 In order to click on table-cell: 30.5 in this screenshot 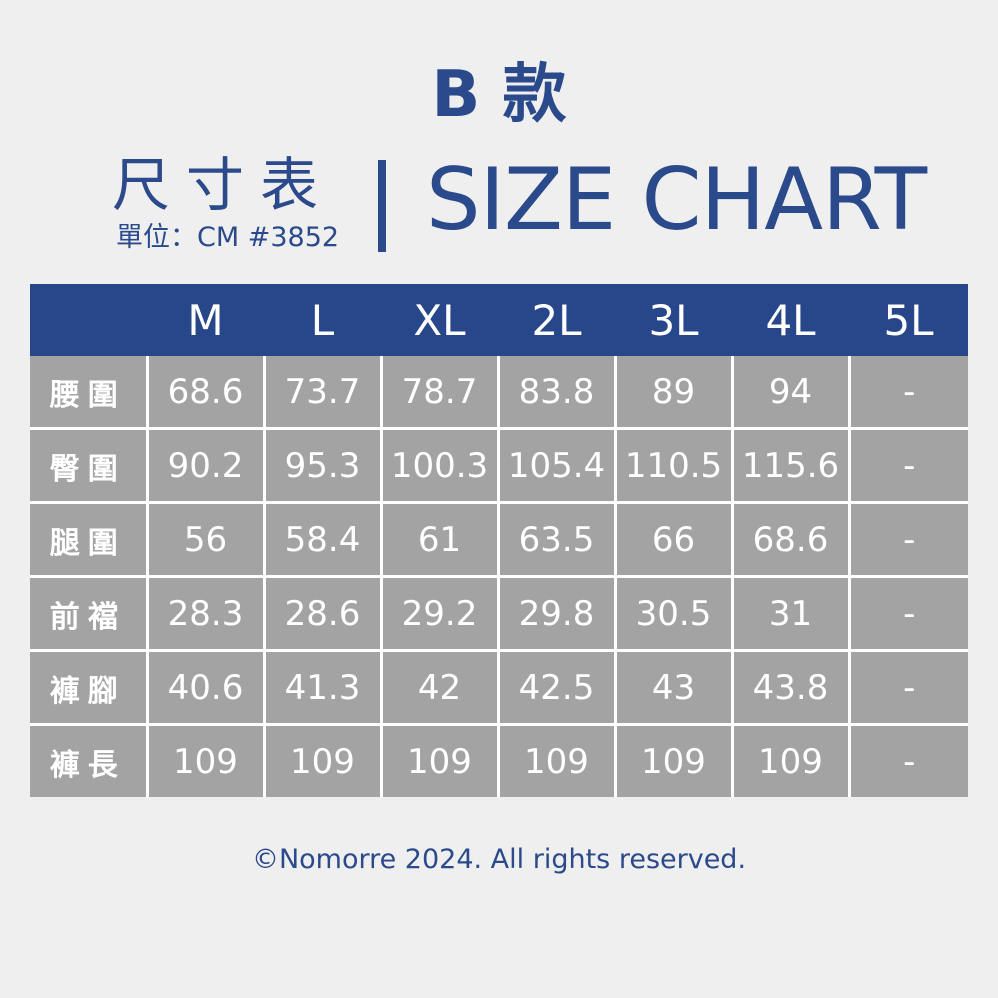, I will do `click(674, 614)`.